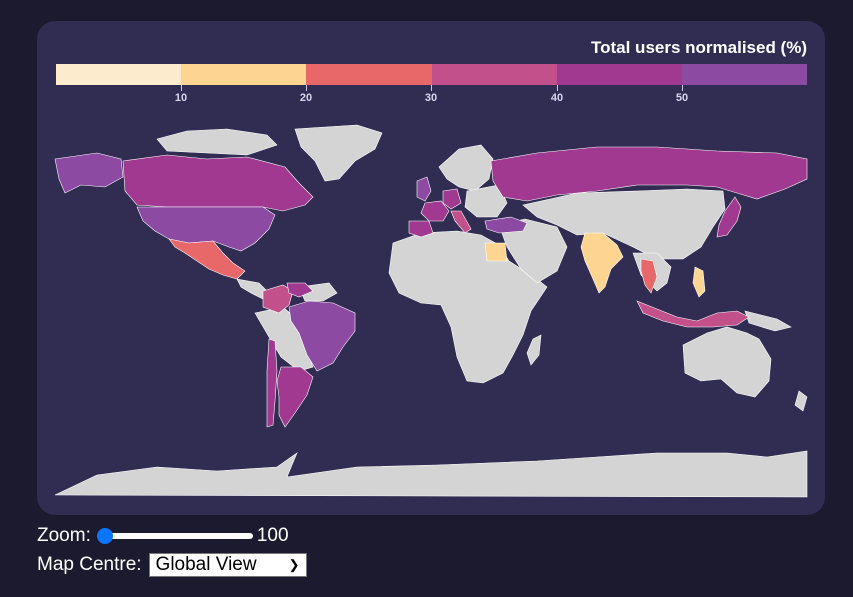 Image resolution: width=853 pixels, height=597 pixels. I want to click on land-antarctica, so click(431, 474).